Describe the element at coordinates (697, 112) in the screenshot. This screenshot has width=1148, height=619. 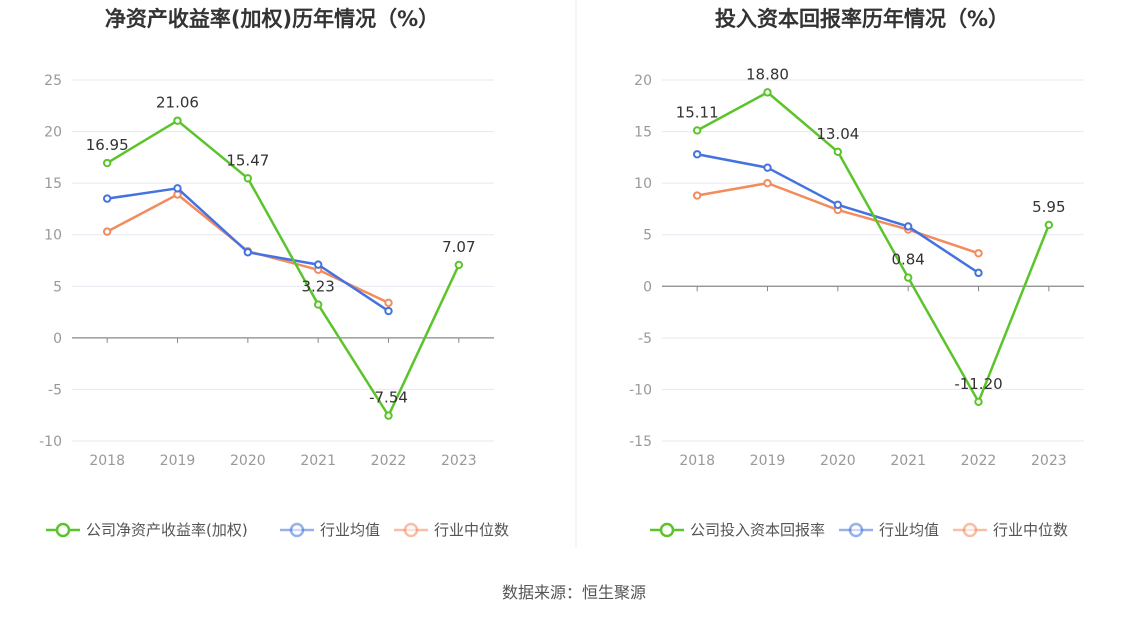
I see `data-label: 15.11` at that location.